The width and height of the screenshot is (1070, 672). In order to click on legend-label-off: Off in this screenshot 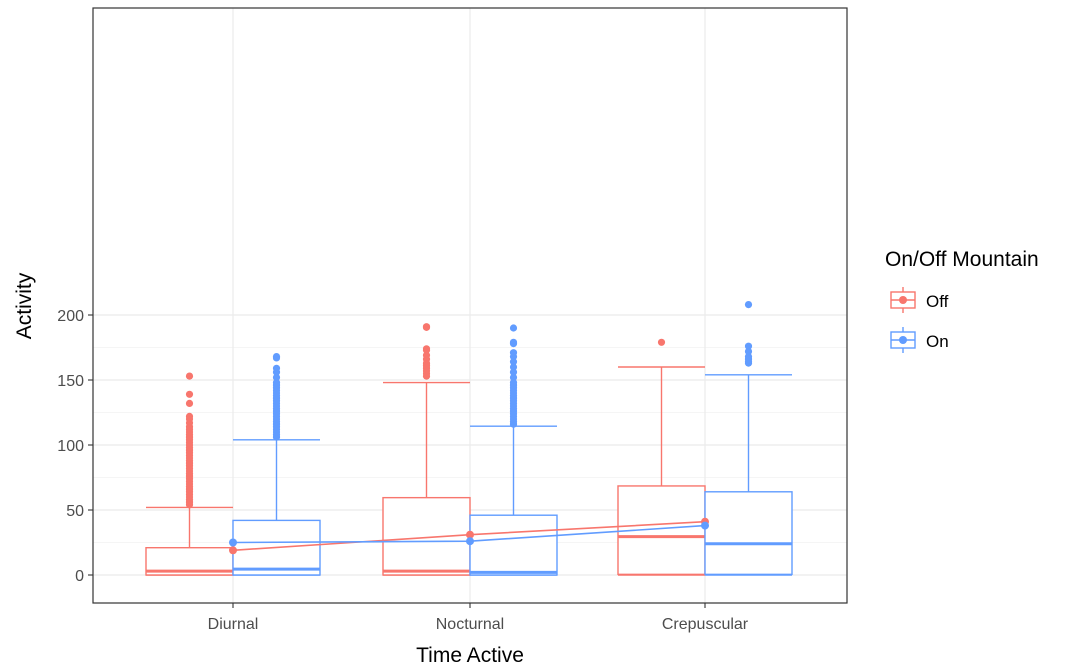, I will do `click(937, 301)`.